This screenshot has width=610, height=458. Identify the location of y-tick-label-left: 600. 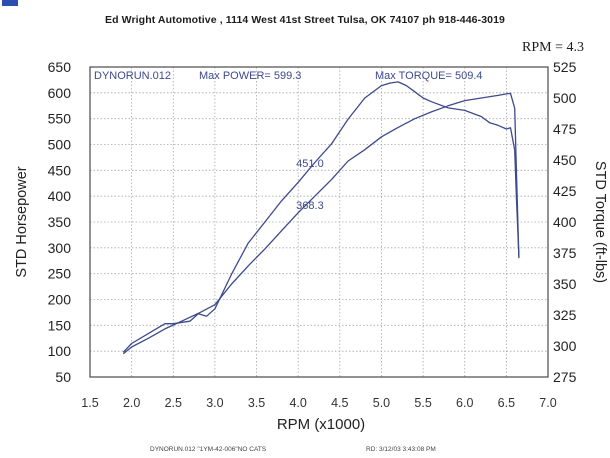
(60, 93).